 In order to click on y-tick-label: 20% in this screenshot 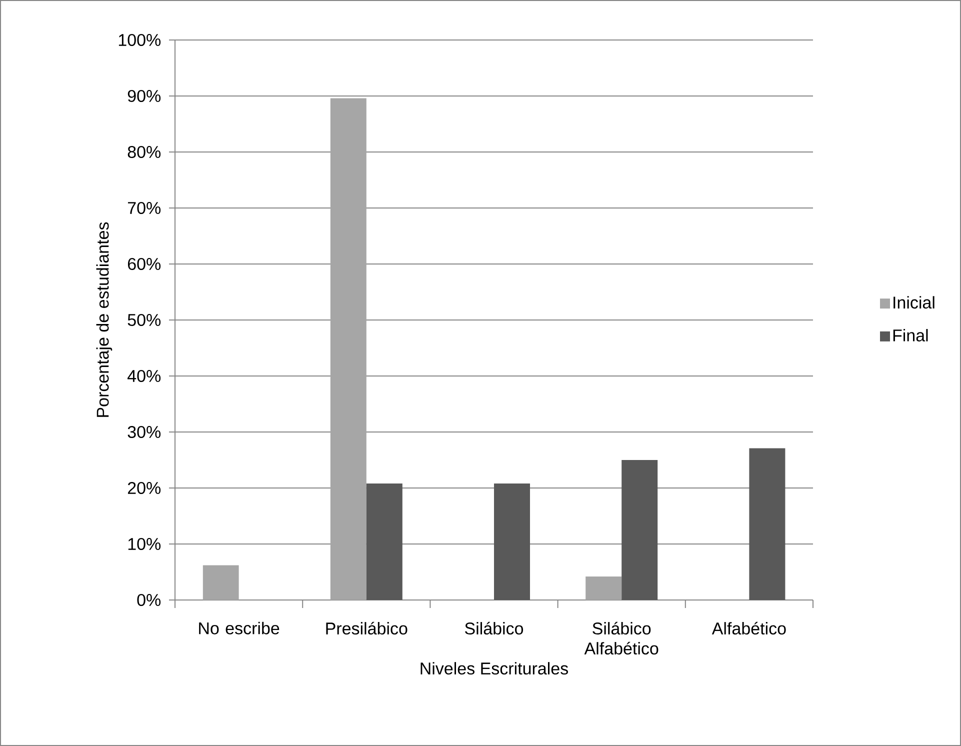, I will do `click(144, 488)`.